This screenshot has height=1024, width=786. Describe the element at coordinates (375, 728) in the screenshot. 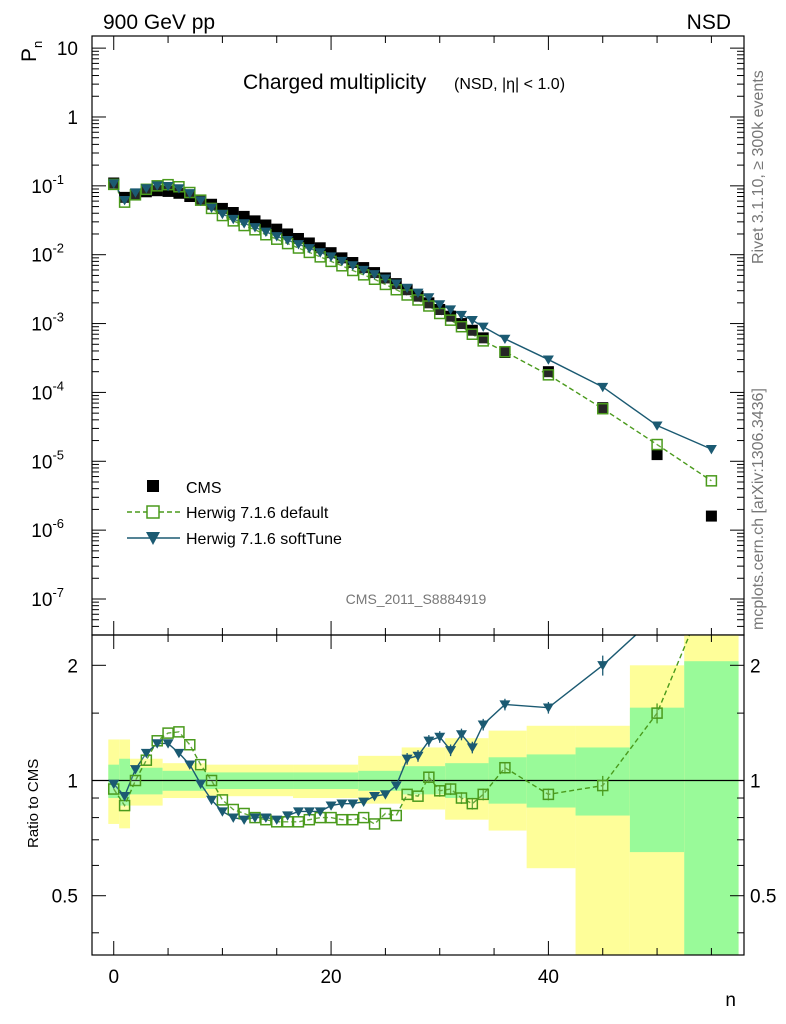

I see `ratio-soft-line` at that location.